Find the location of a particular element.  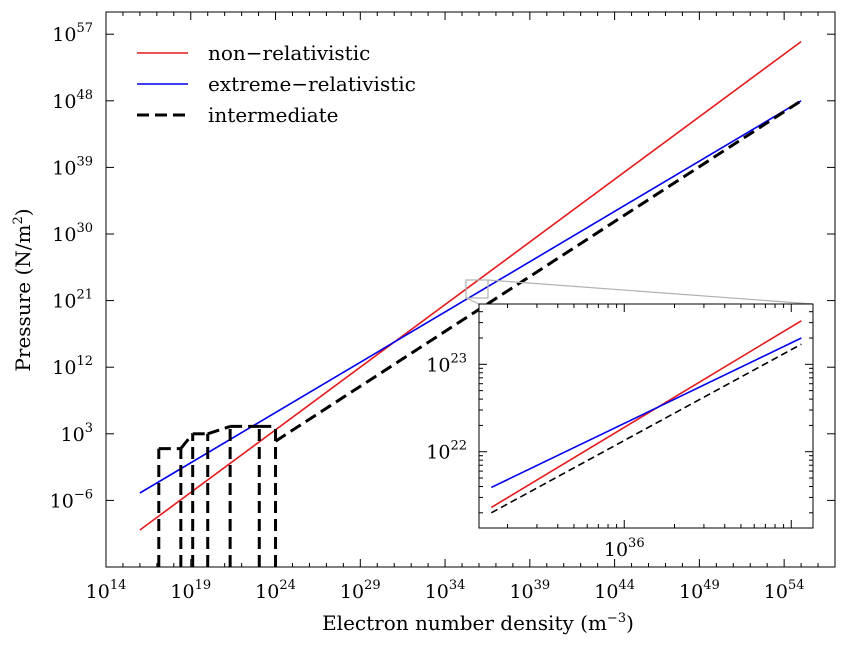

y-axis-title: Pressure (N/m2) is located at coordinates (23, 289).